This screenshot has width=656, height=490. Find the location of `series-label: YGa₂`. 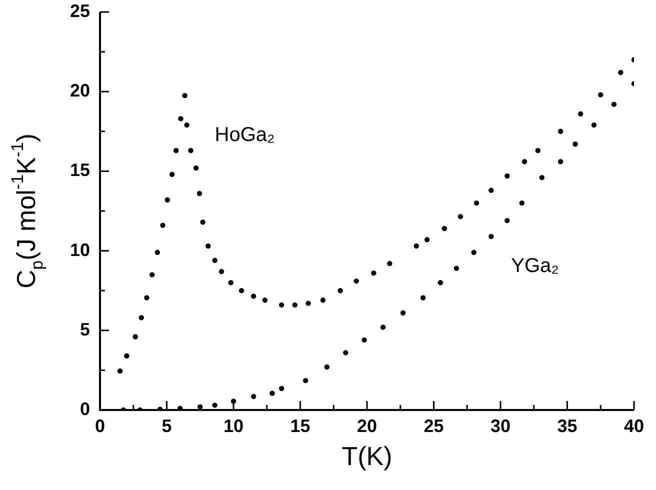

series-label: YGa₂ is located at coordinates (535, 265).